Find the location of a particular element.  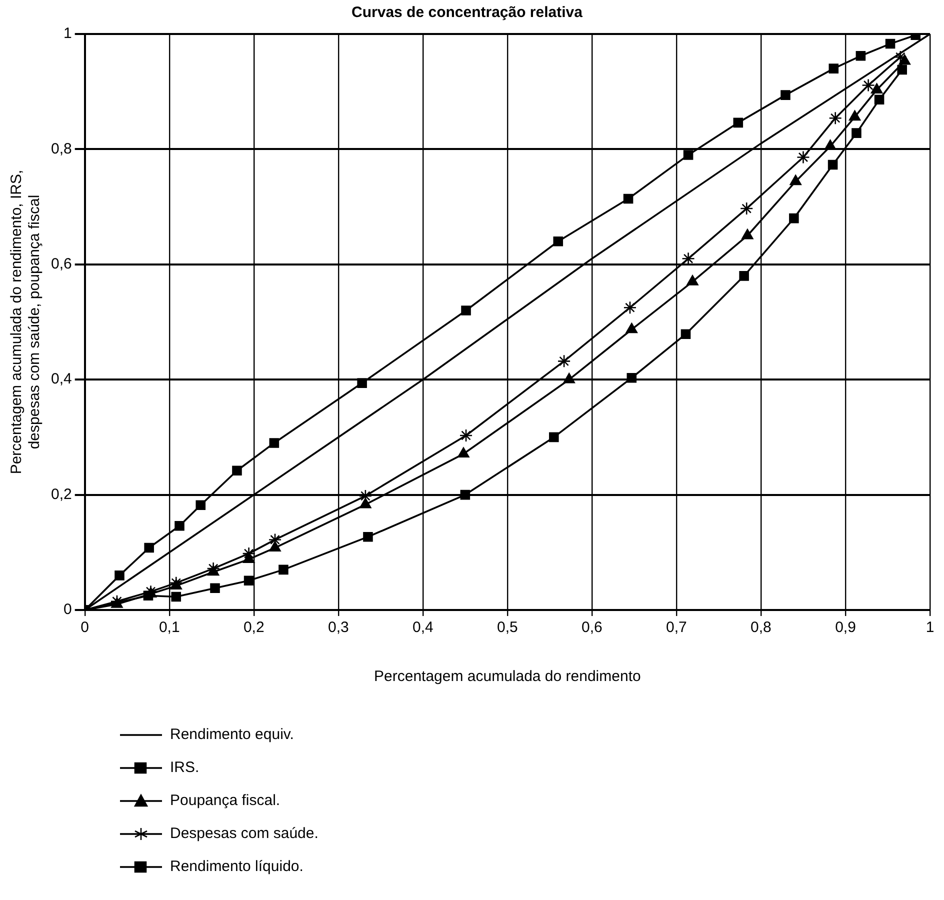

x-tick-label: 0,3 is located at coordinates (338, 627).